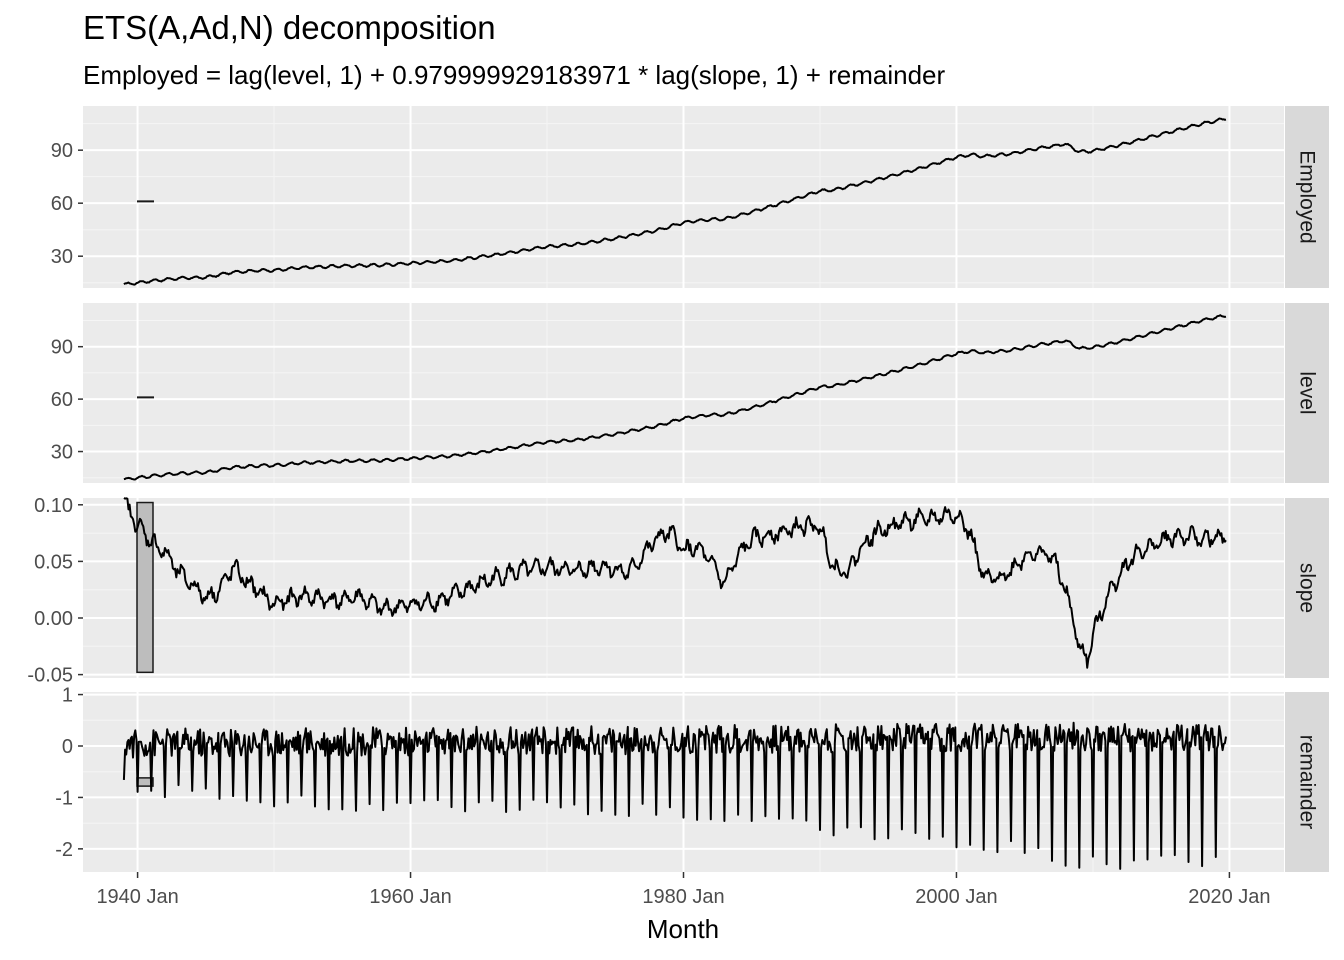  What do you see at coordinates (50, 676) in the screenshot?
I see `y-tick-label: -0.05` at bounding box center [50, 676].